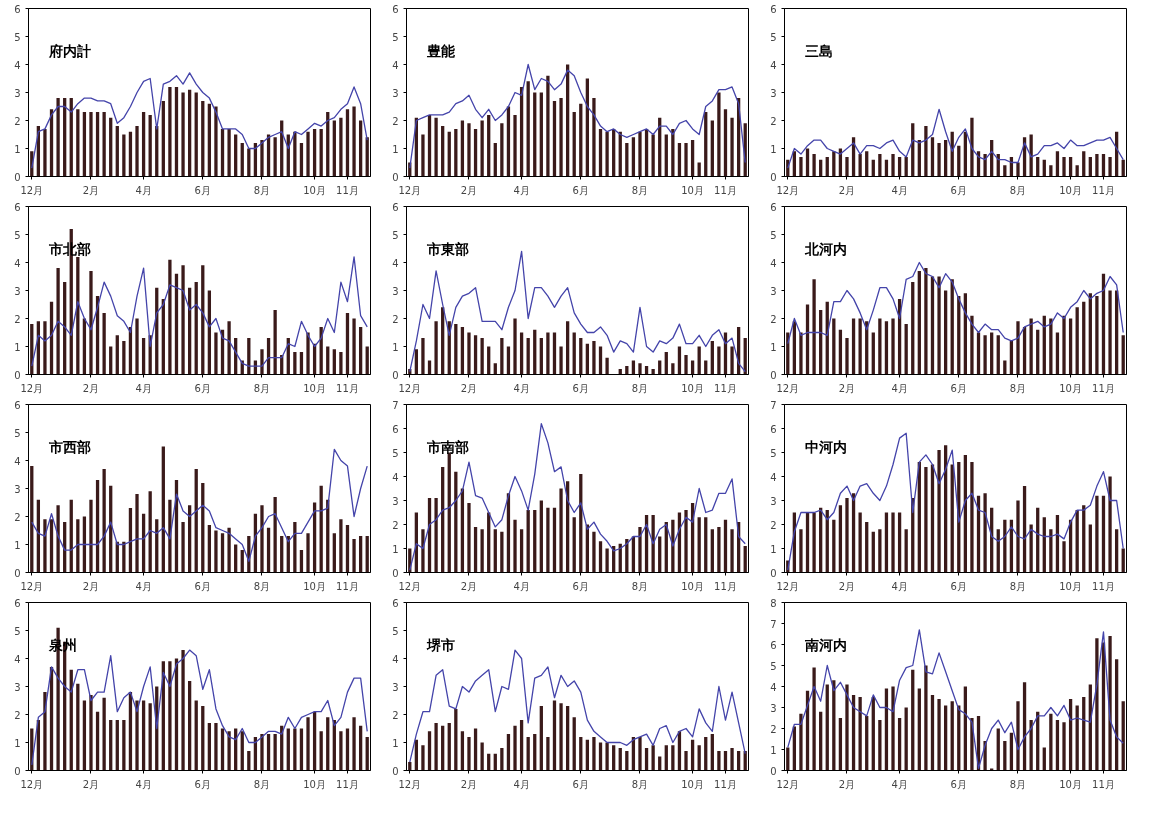 This screenshot has width=1153, height=828. Describe the element at coordinates (447, 446) in the screenshot. I see `text: 市南部` at that location.